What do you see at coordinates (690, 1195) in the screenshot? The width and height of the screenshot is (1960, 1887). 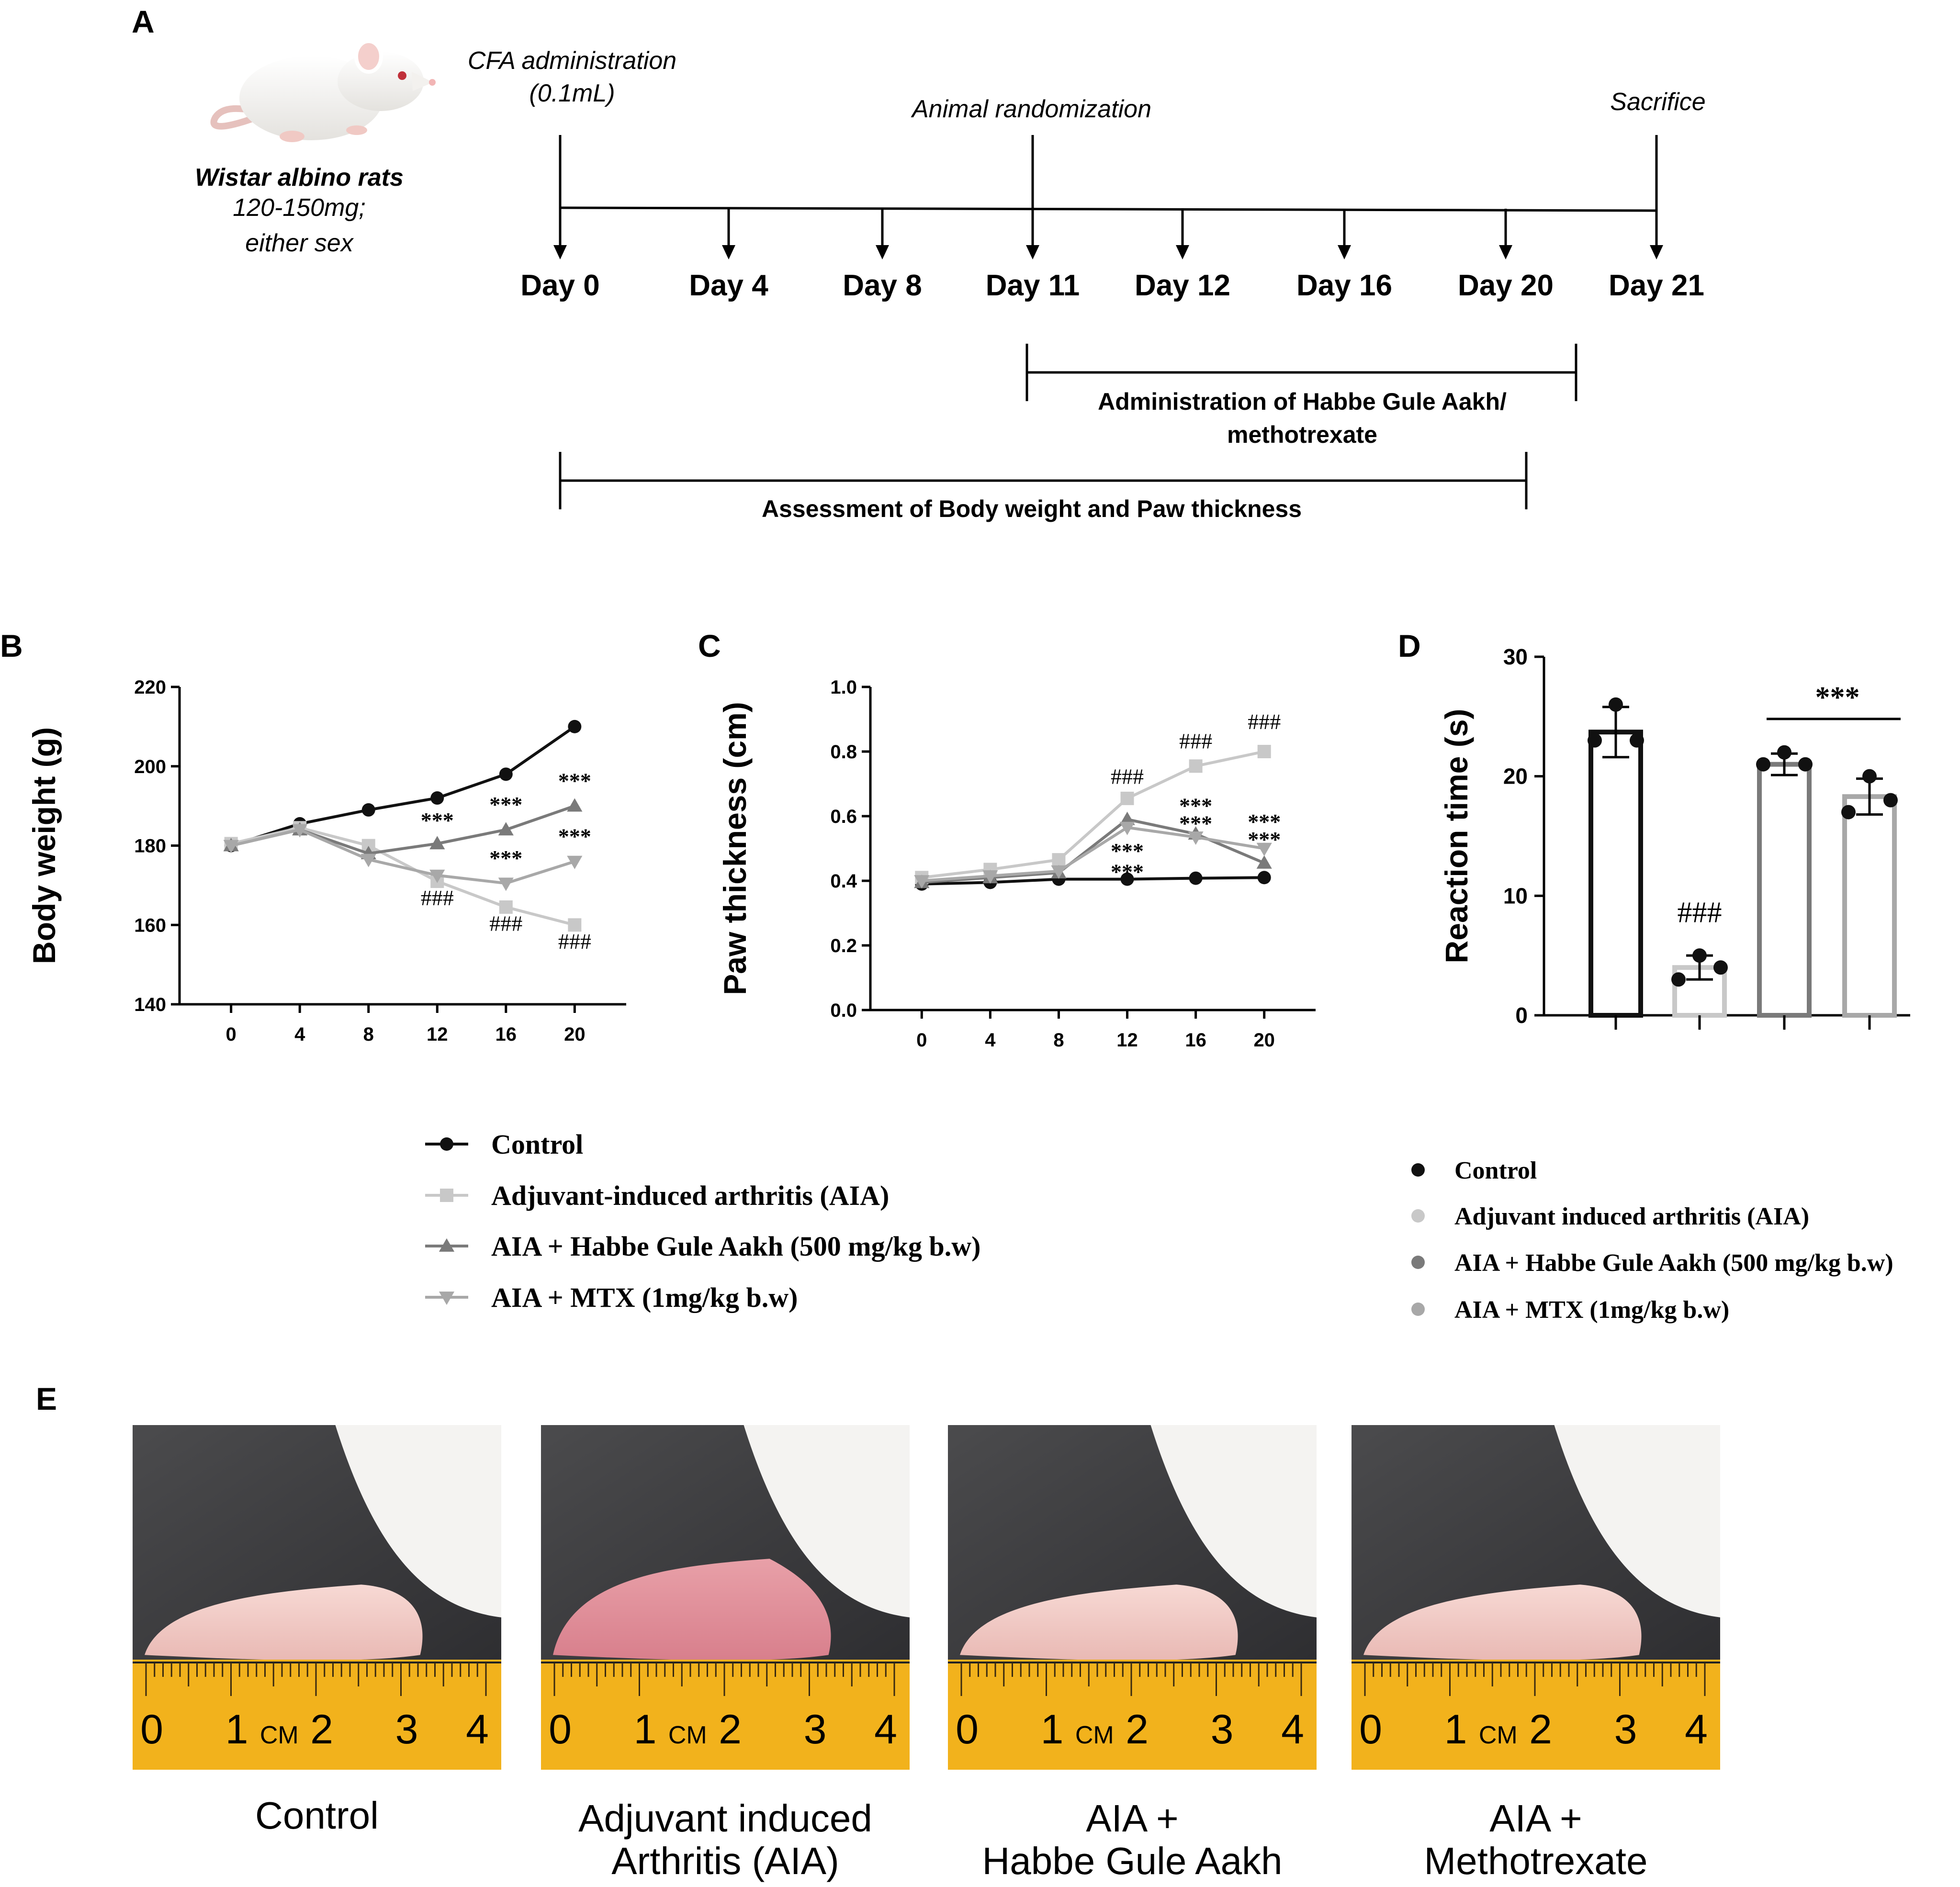 I see `legend-entry: Adjuvant-induced arthritis (AIA)` at bounding box center [690, 1195].